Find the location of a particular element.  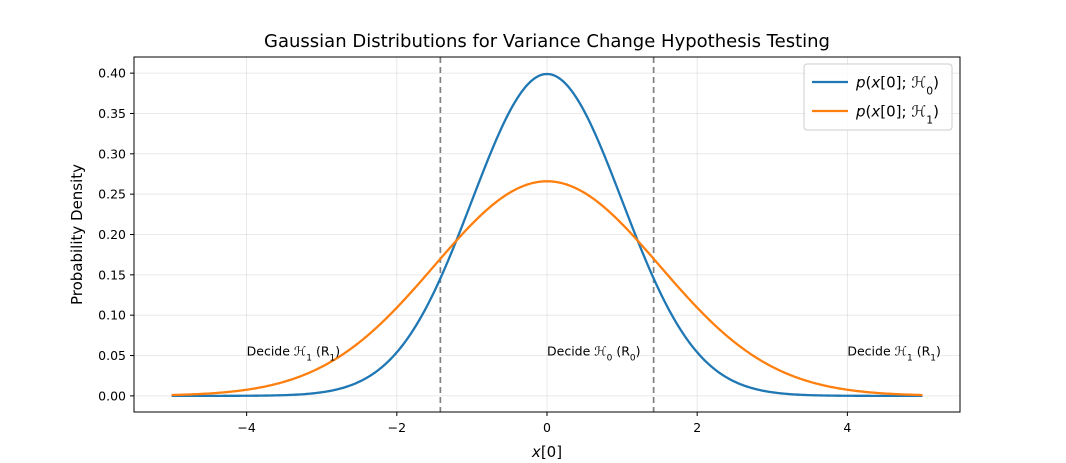

x-tick-label: 2 is located at coordinates (697, 427).